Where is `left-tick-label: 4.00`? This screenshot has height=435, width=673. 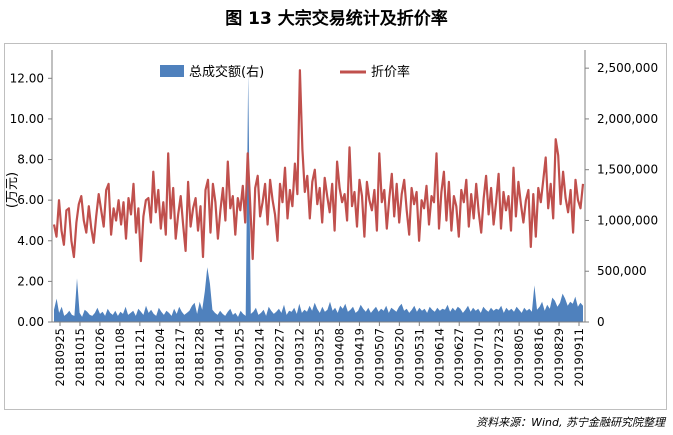 left-tick-label: 4.00 is located at coordinates (30, 241).